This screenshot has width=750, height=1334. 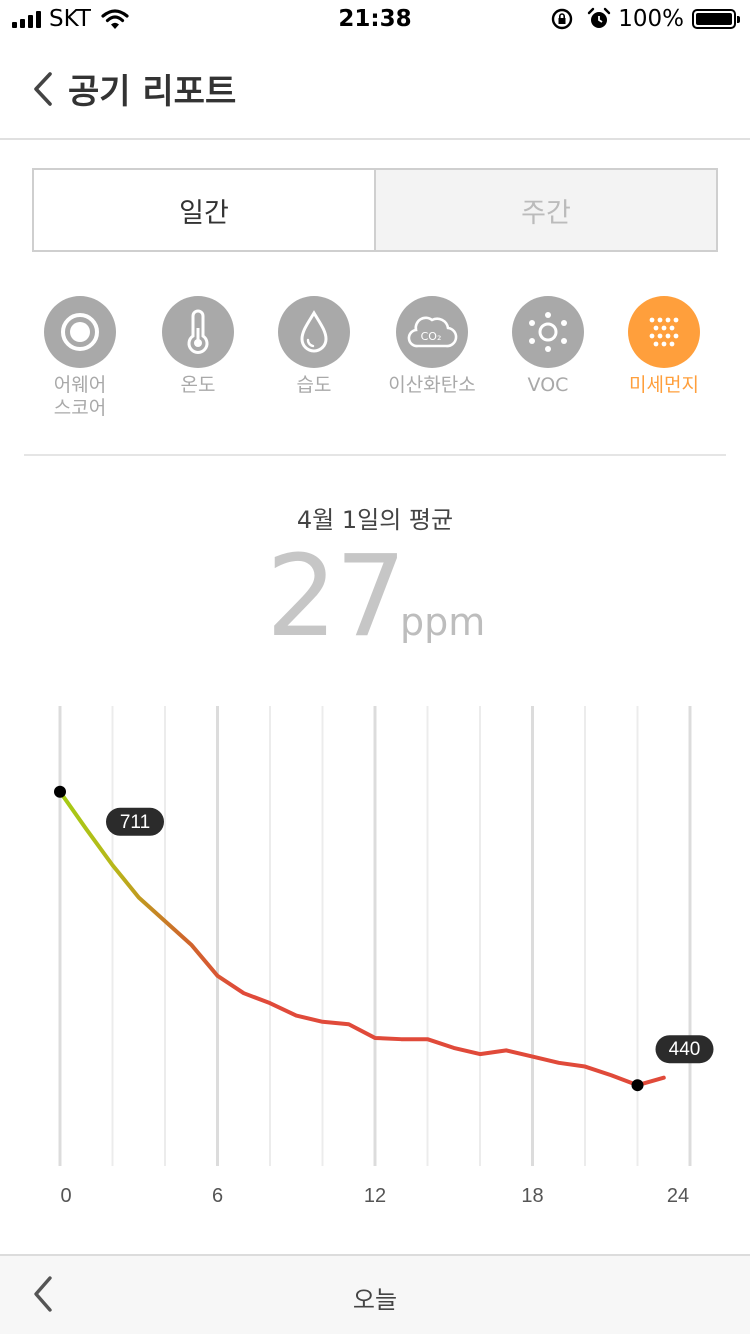 I want to click on metric-humidity: 습도, so click(x=314, y=346).